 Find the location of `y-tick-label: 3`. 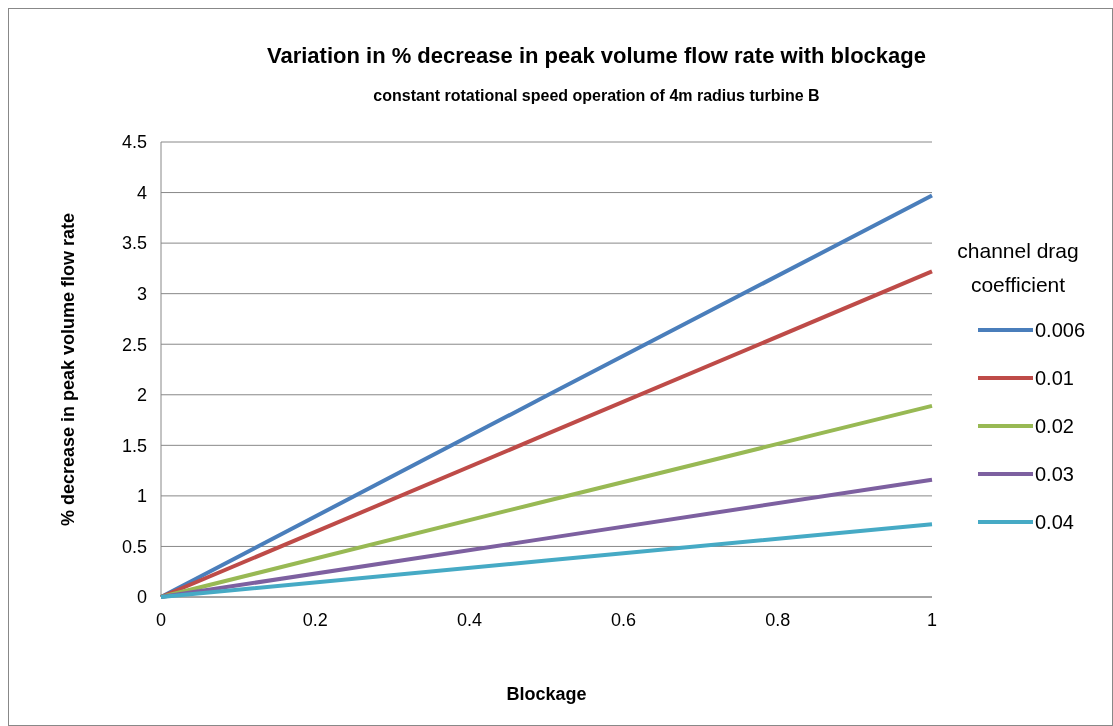

y-tick-label: 3 is located at coordinates (141, 293).